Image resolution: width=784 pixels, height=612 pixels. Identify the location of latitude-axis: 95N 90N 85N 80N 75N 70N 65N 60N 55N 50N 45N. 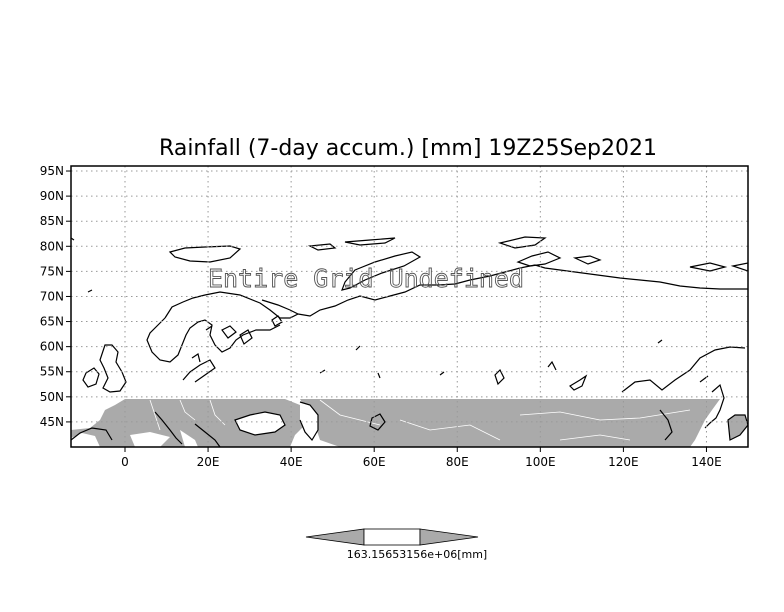
(55, 296).